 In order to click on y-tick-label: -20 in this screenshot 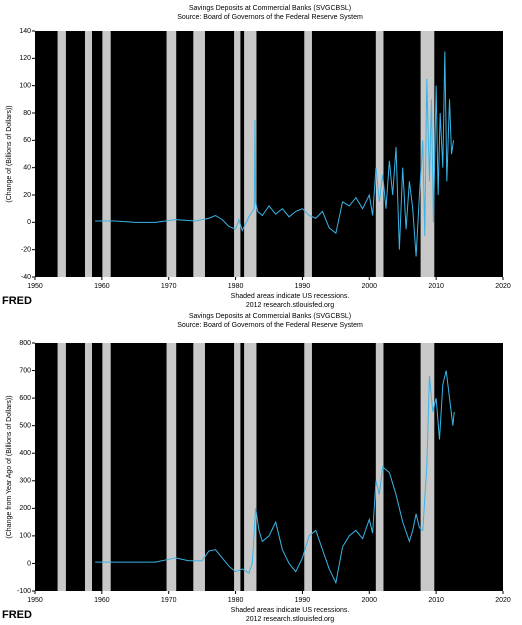, I will do `click(26, 250)`.